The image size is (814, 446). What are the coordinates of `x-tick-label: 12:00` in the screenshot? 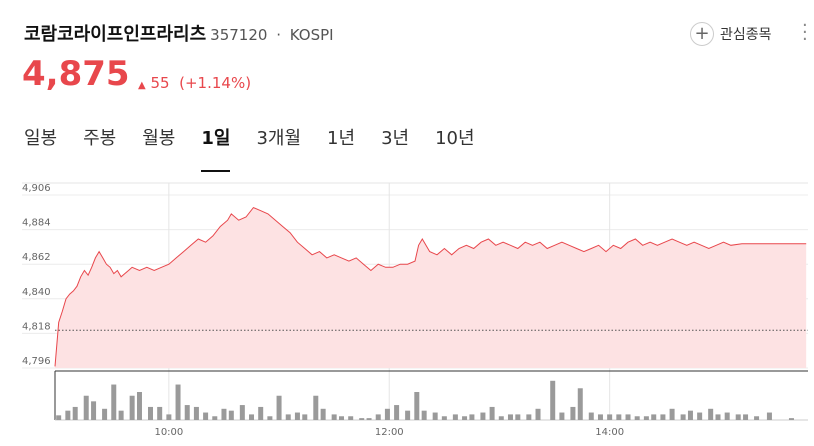 It's located at (389, 432).